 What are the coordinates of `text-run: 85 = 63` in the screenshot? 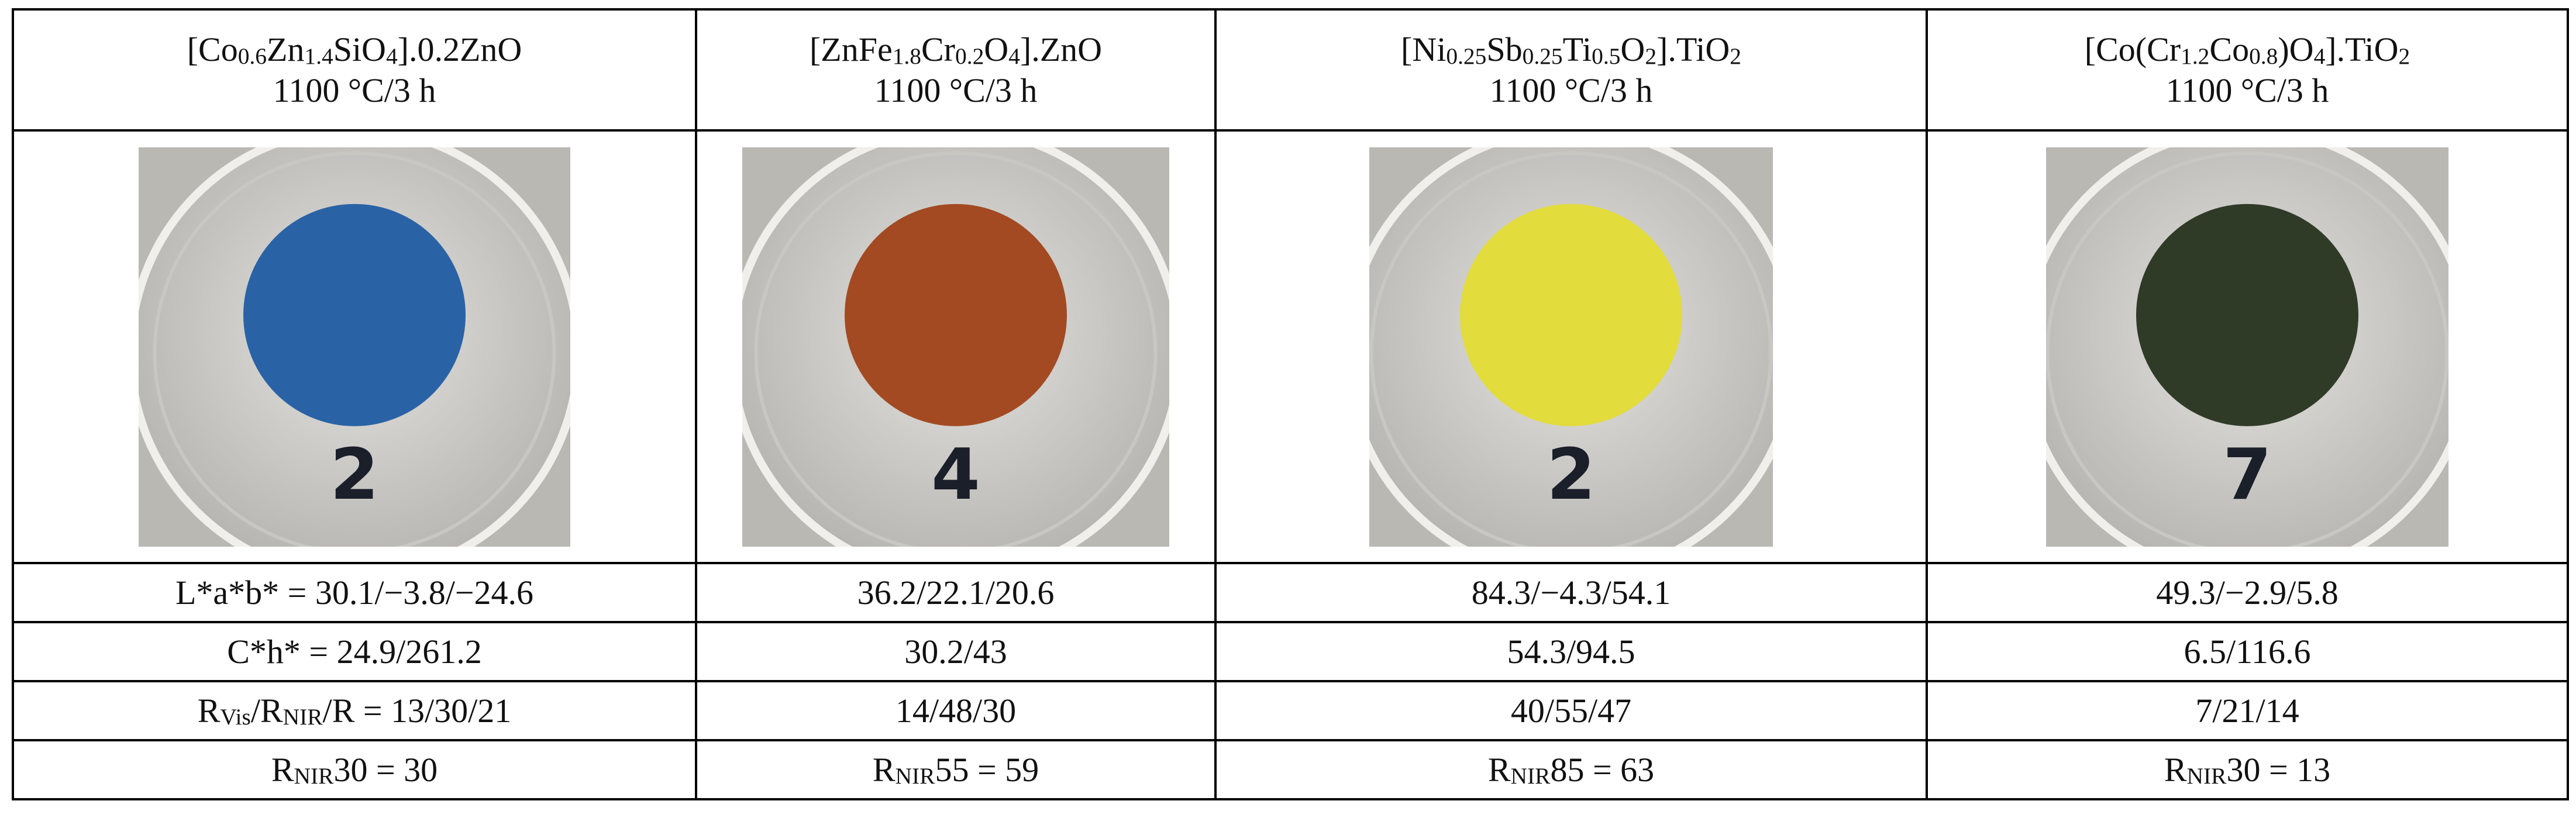 It's located at (1602, 769).